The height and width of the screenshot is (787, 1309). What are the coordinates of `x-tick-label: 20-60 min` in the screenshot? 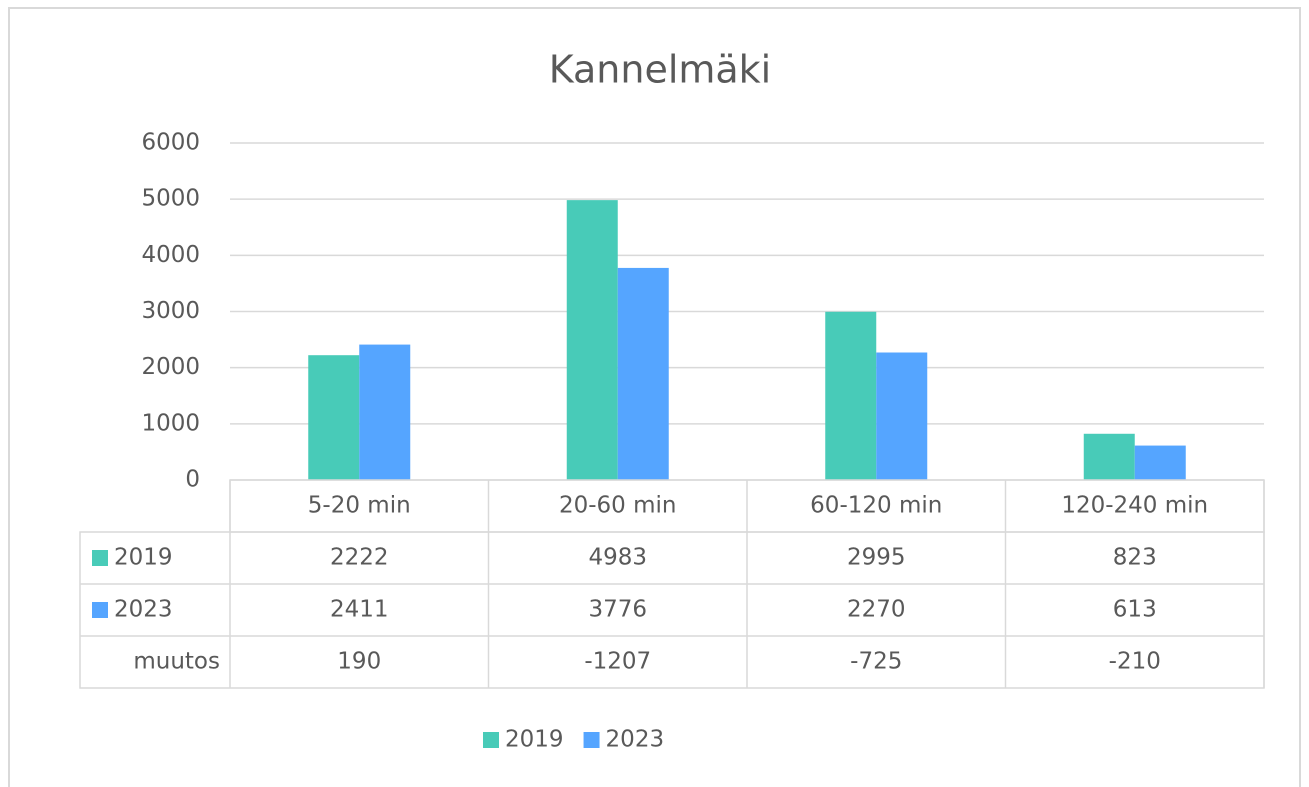 It's located at (618, 506).